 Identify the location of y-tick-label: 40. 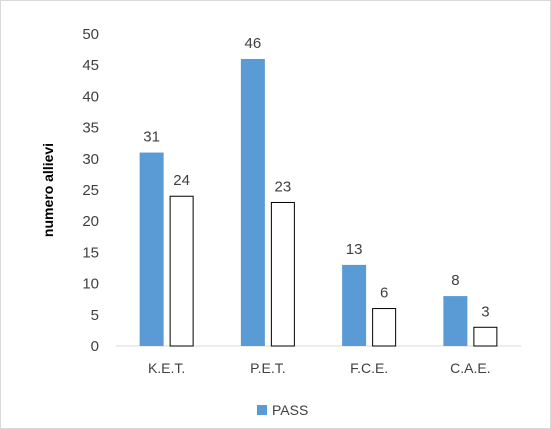
(90, 96).